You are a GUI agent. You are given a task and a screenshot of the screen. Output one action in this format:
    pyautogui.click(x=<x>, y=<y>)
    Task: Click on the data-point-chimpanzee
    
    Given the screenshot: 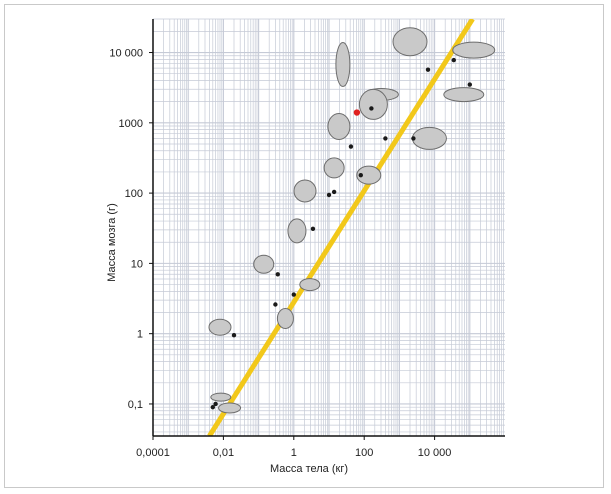 What is the action you would take?
    pyautogui.click(x=351, y=146)
    